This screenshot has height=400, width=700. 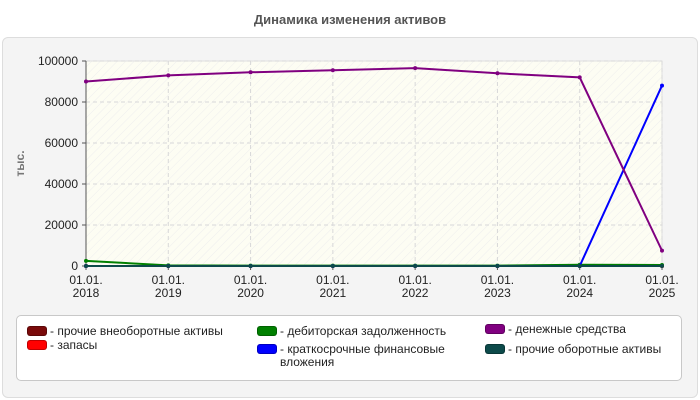 I want to click on legend-item: - прочие оборотные активы, so click(x=573, y=349).